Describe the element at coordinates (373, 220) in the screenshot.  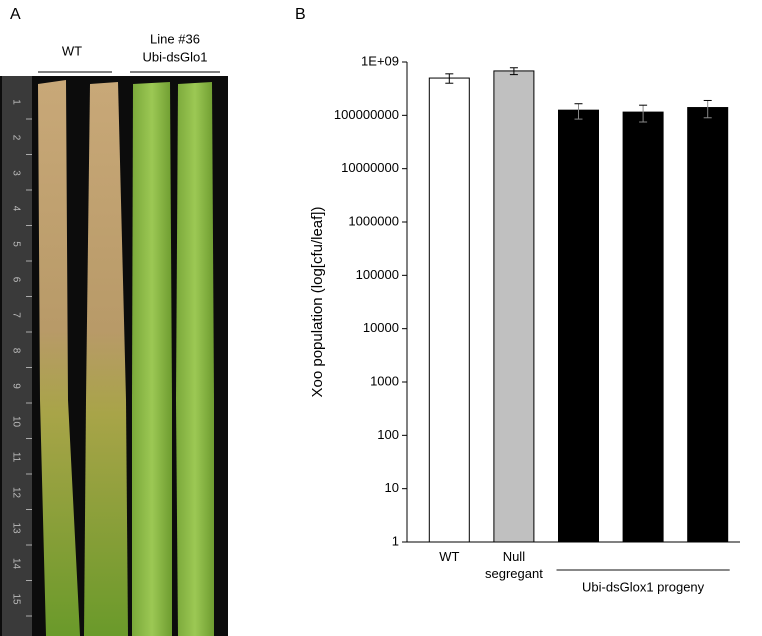
I see `y-tick-label: 1000000` at that location.